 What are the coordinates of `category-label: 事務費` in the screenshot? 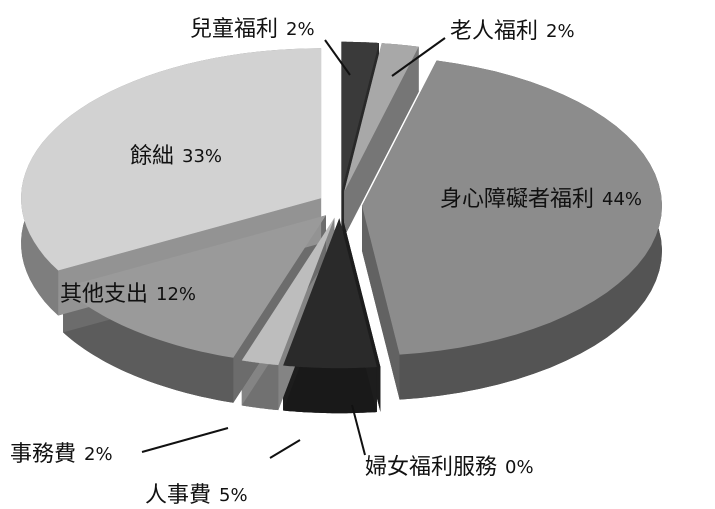 It's located at (43, 454).